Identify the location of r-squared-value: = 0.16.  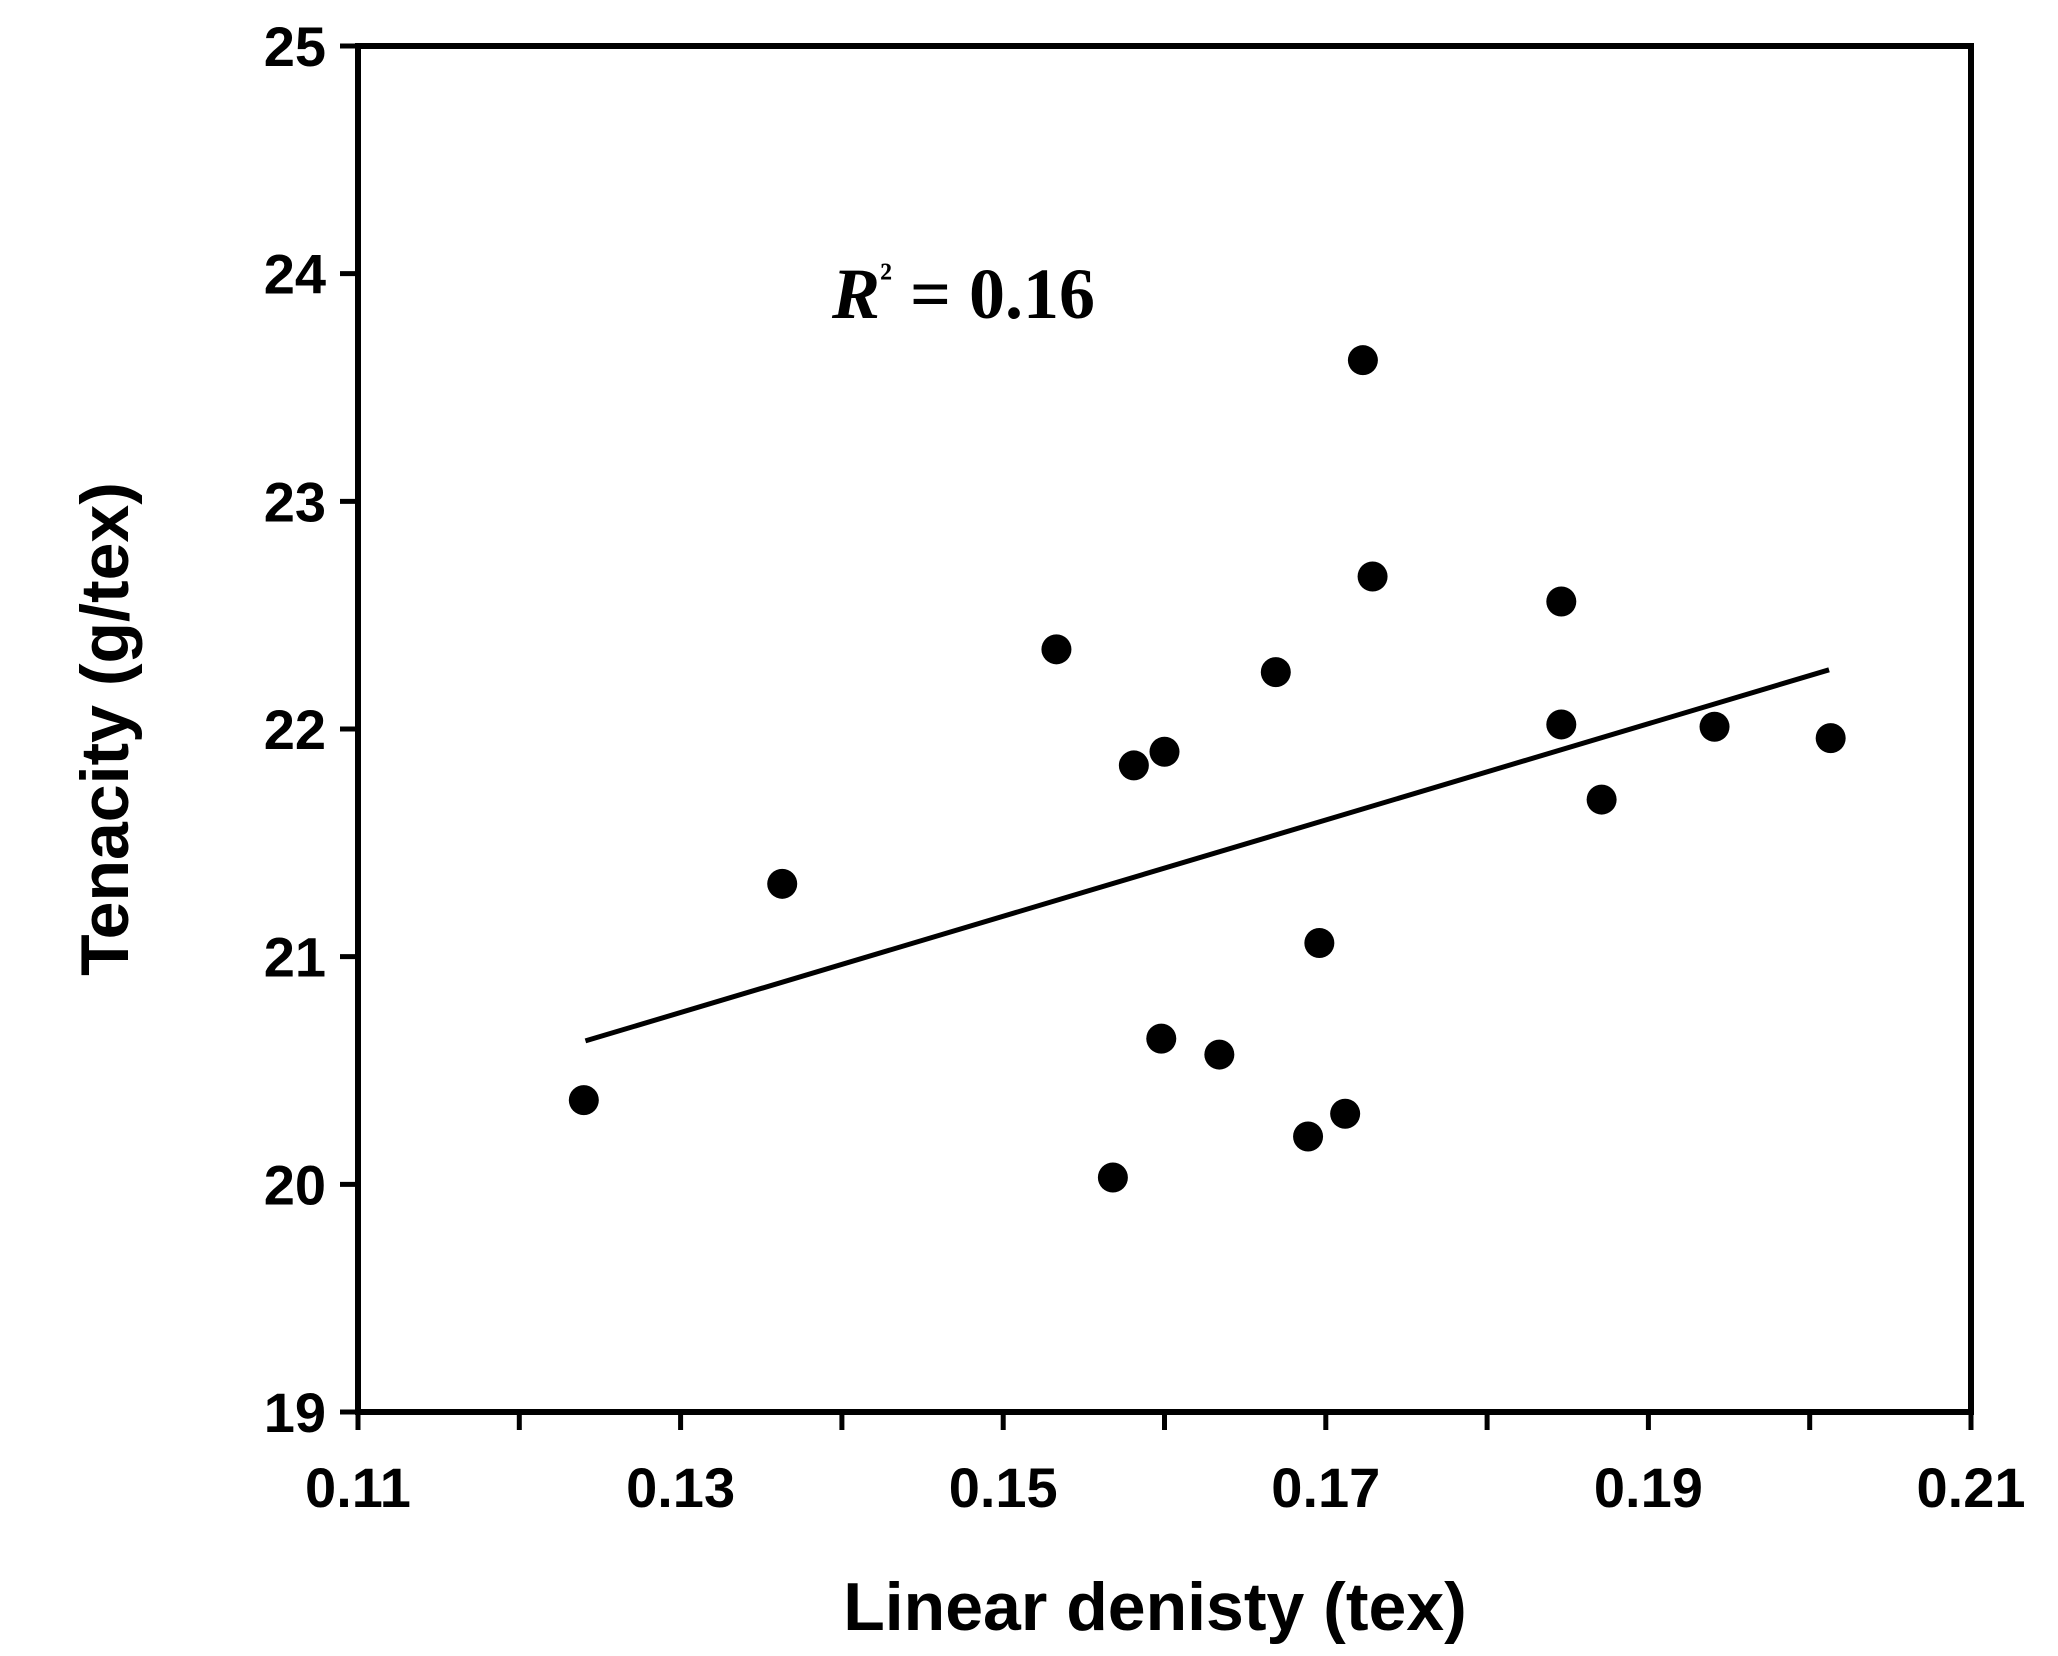
(993, 294).